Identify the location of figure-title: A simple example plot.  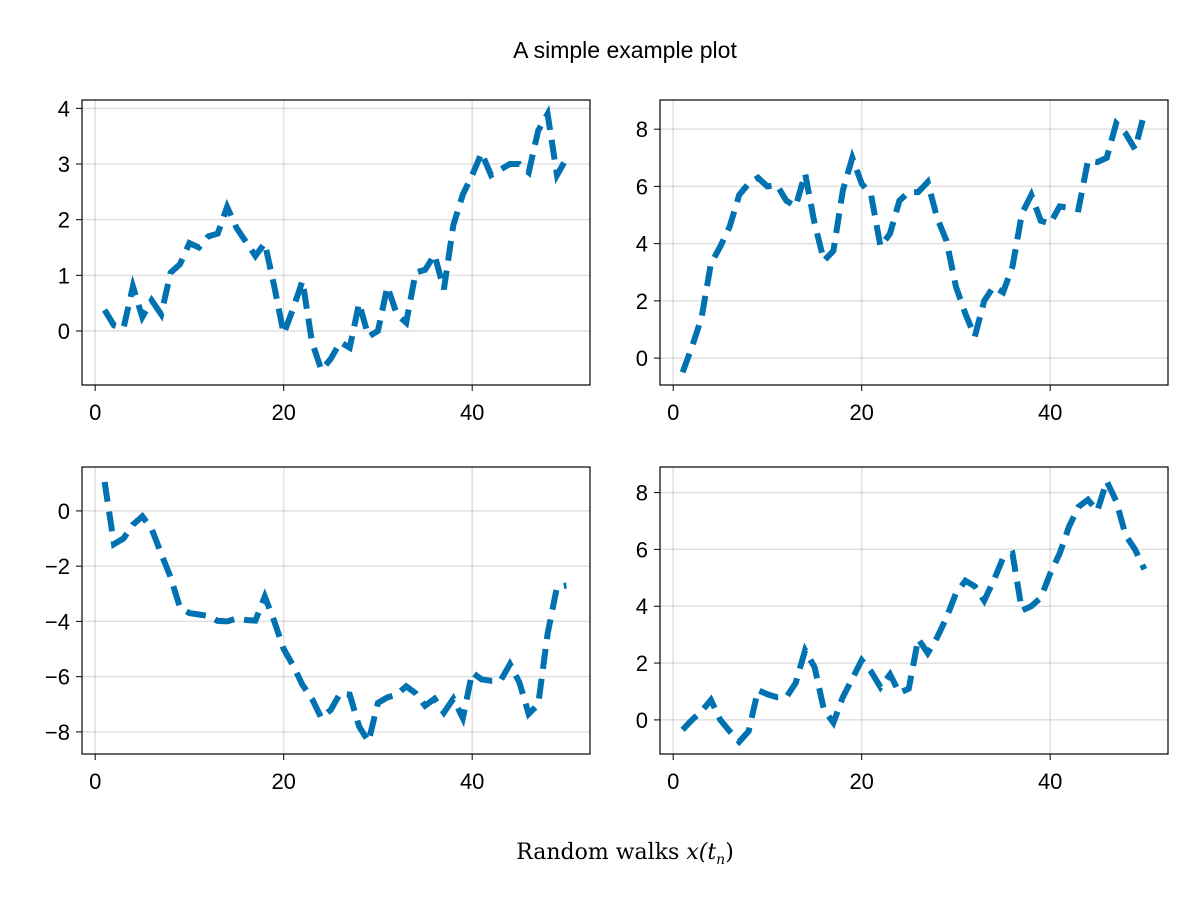
(625, 50).